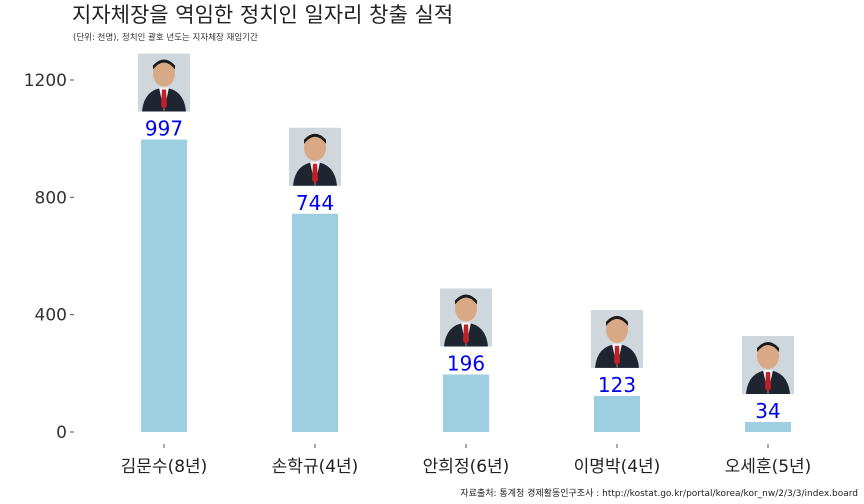 The width and height of the screenshot is (864, 504). I want to click on chart-subtitle: (단위: 천명), 정치인 괄호 년도는 지자체장 재임기간, so click(165, 37).